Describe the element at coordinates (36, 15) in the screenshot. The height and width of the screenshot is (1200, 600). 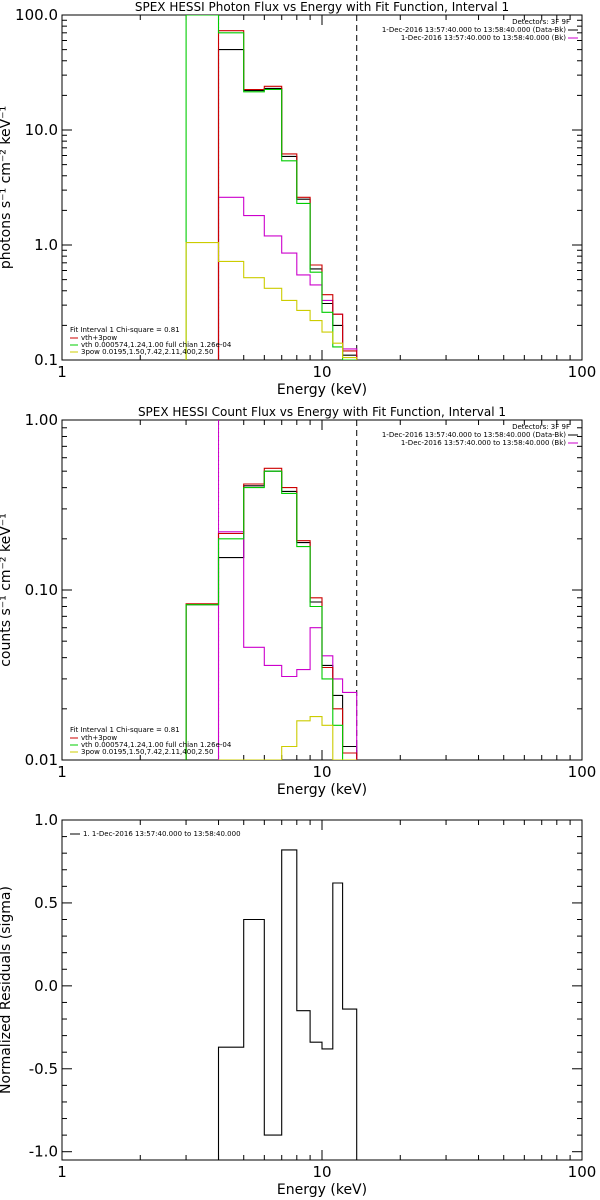
I see `y-tick-label: 100.0` at that location.